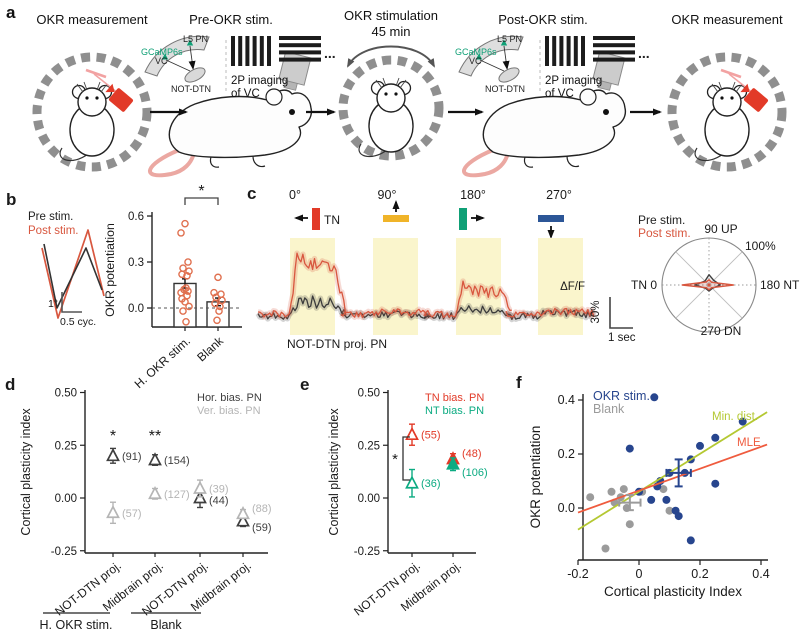  Describe the element at coordinates (53, 231) in the screenshot. I see `legend-post-stim: Post stim.` at that location.